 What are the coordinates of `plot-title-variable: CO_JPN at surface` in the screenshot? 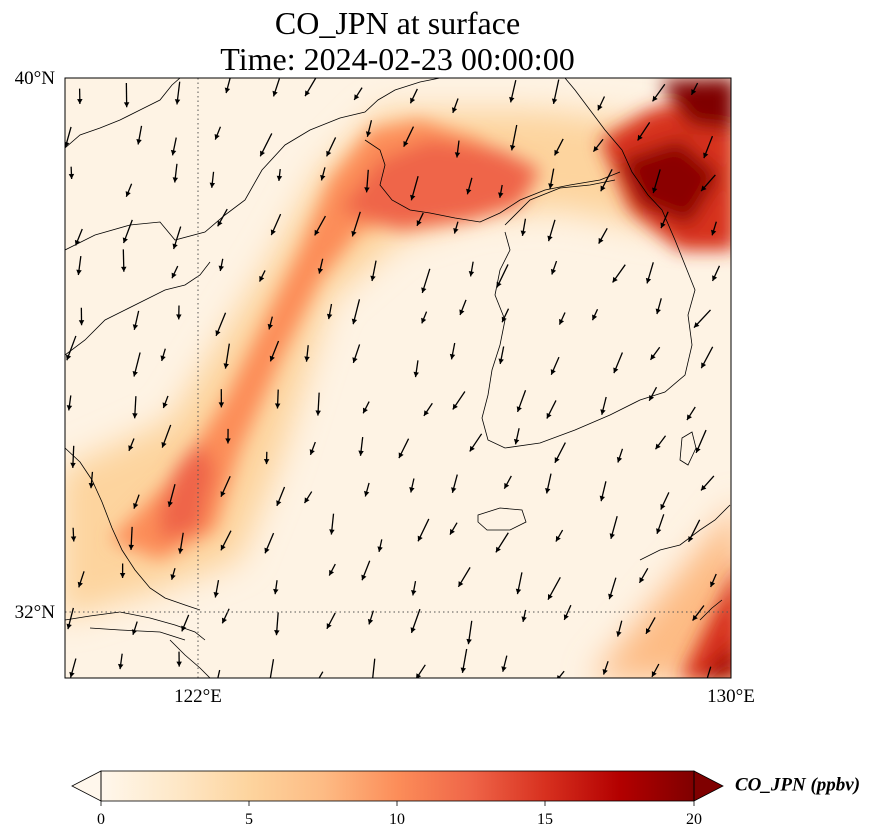 It's located at (397, 23).